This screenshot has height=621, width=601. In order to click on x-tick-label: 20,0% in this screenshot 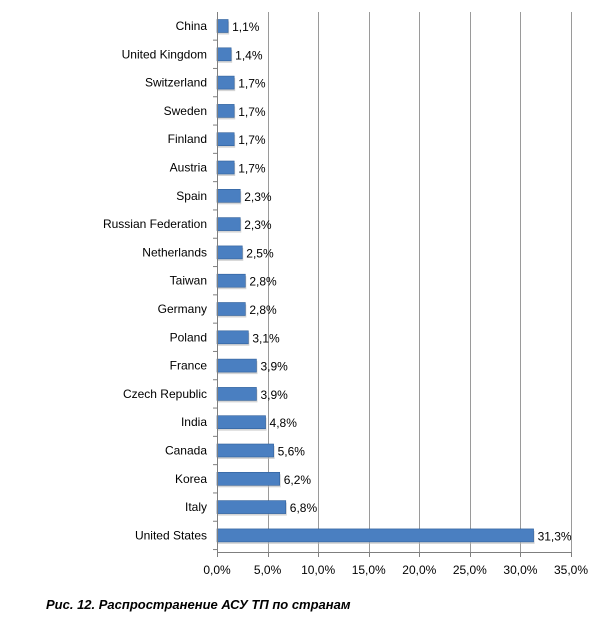, I will do `click(419, 570)`.